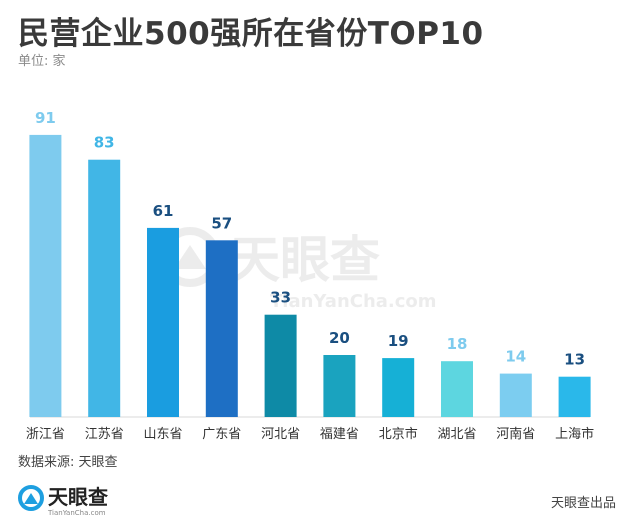 Image resolution: width=640 pixels, height=527 pixels. What do you see at coordinates (574, 360) in the screenshot?
I see `bar-value-label: 13` at bounding box center [574, 360].